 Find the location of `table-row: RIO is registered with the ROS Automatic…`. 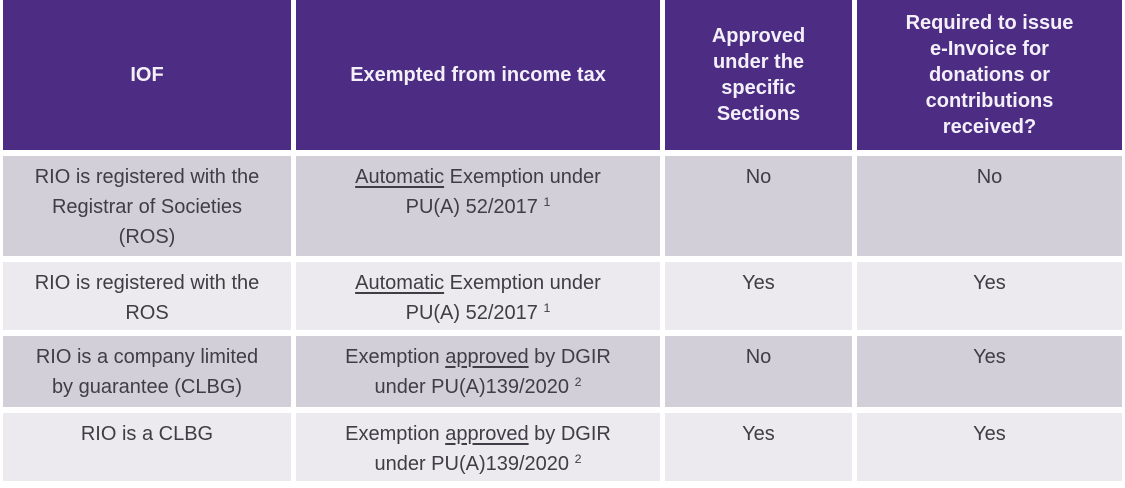

table-row: RIO is registered with the ROS Automatic… is located at coordinates (562, 296).